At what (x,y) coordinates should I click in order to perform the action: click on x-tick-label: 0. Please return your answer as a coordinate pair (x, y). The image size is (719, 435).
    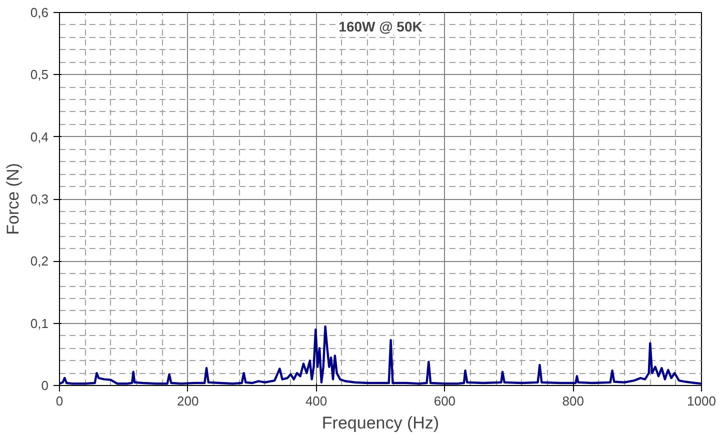
    Looking at the image, I should click on (60, 401).